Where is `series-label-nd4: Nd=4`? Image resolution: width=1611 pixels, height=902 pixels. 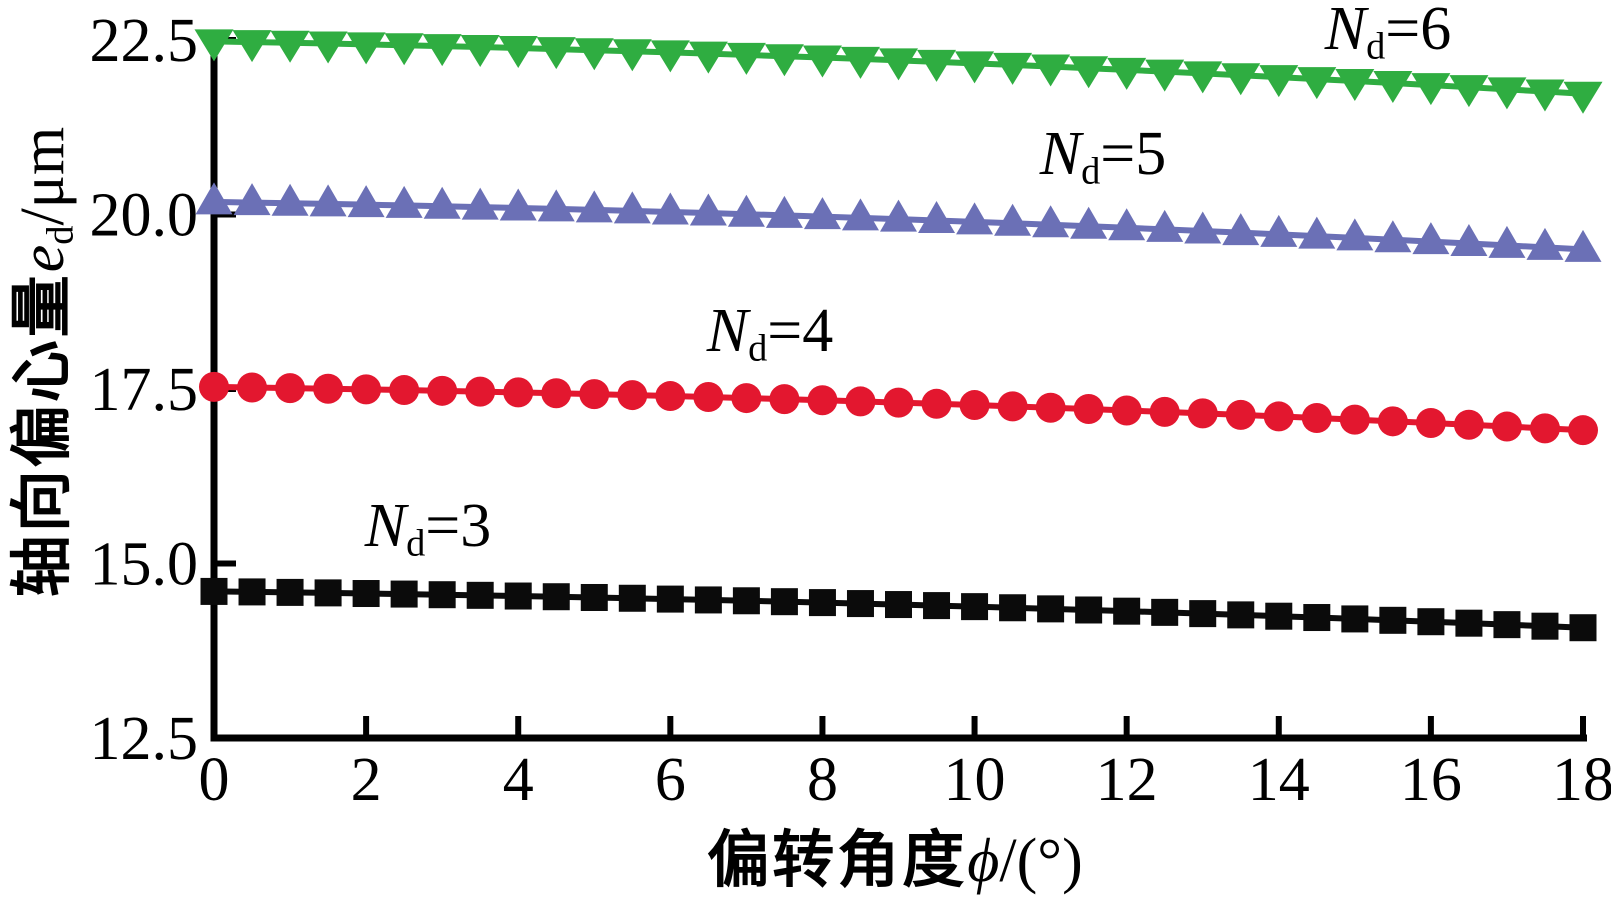 series-label-nd4: Nd=4 is located at coordinates (770, 334).